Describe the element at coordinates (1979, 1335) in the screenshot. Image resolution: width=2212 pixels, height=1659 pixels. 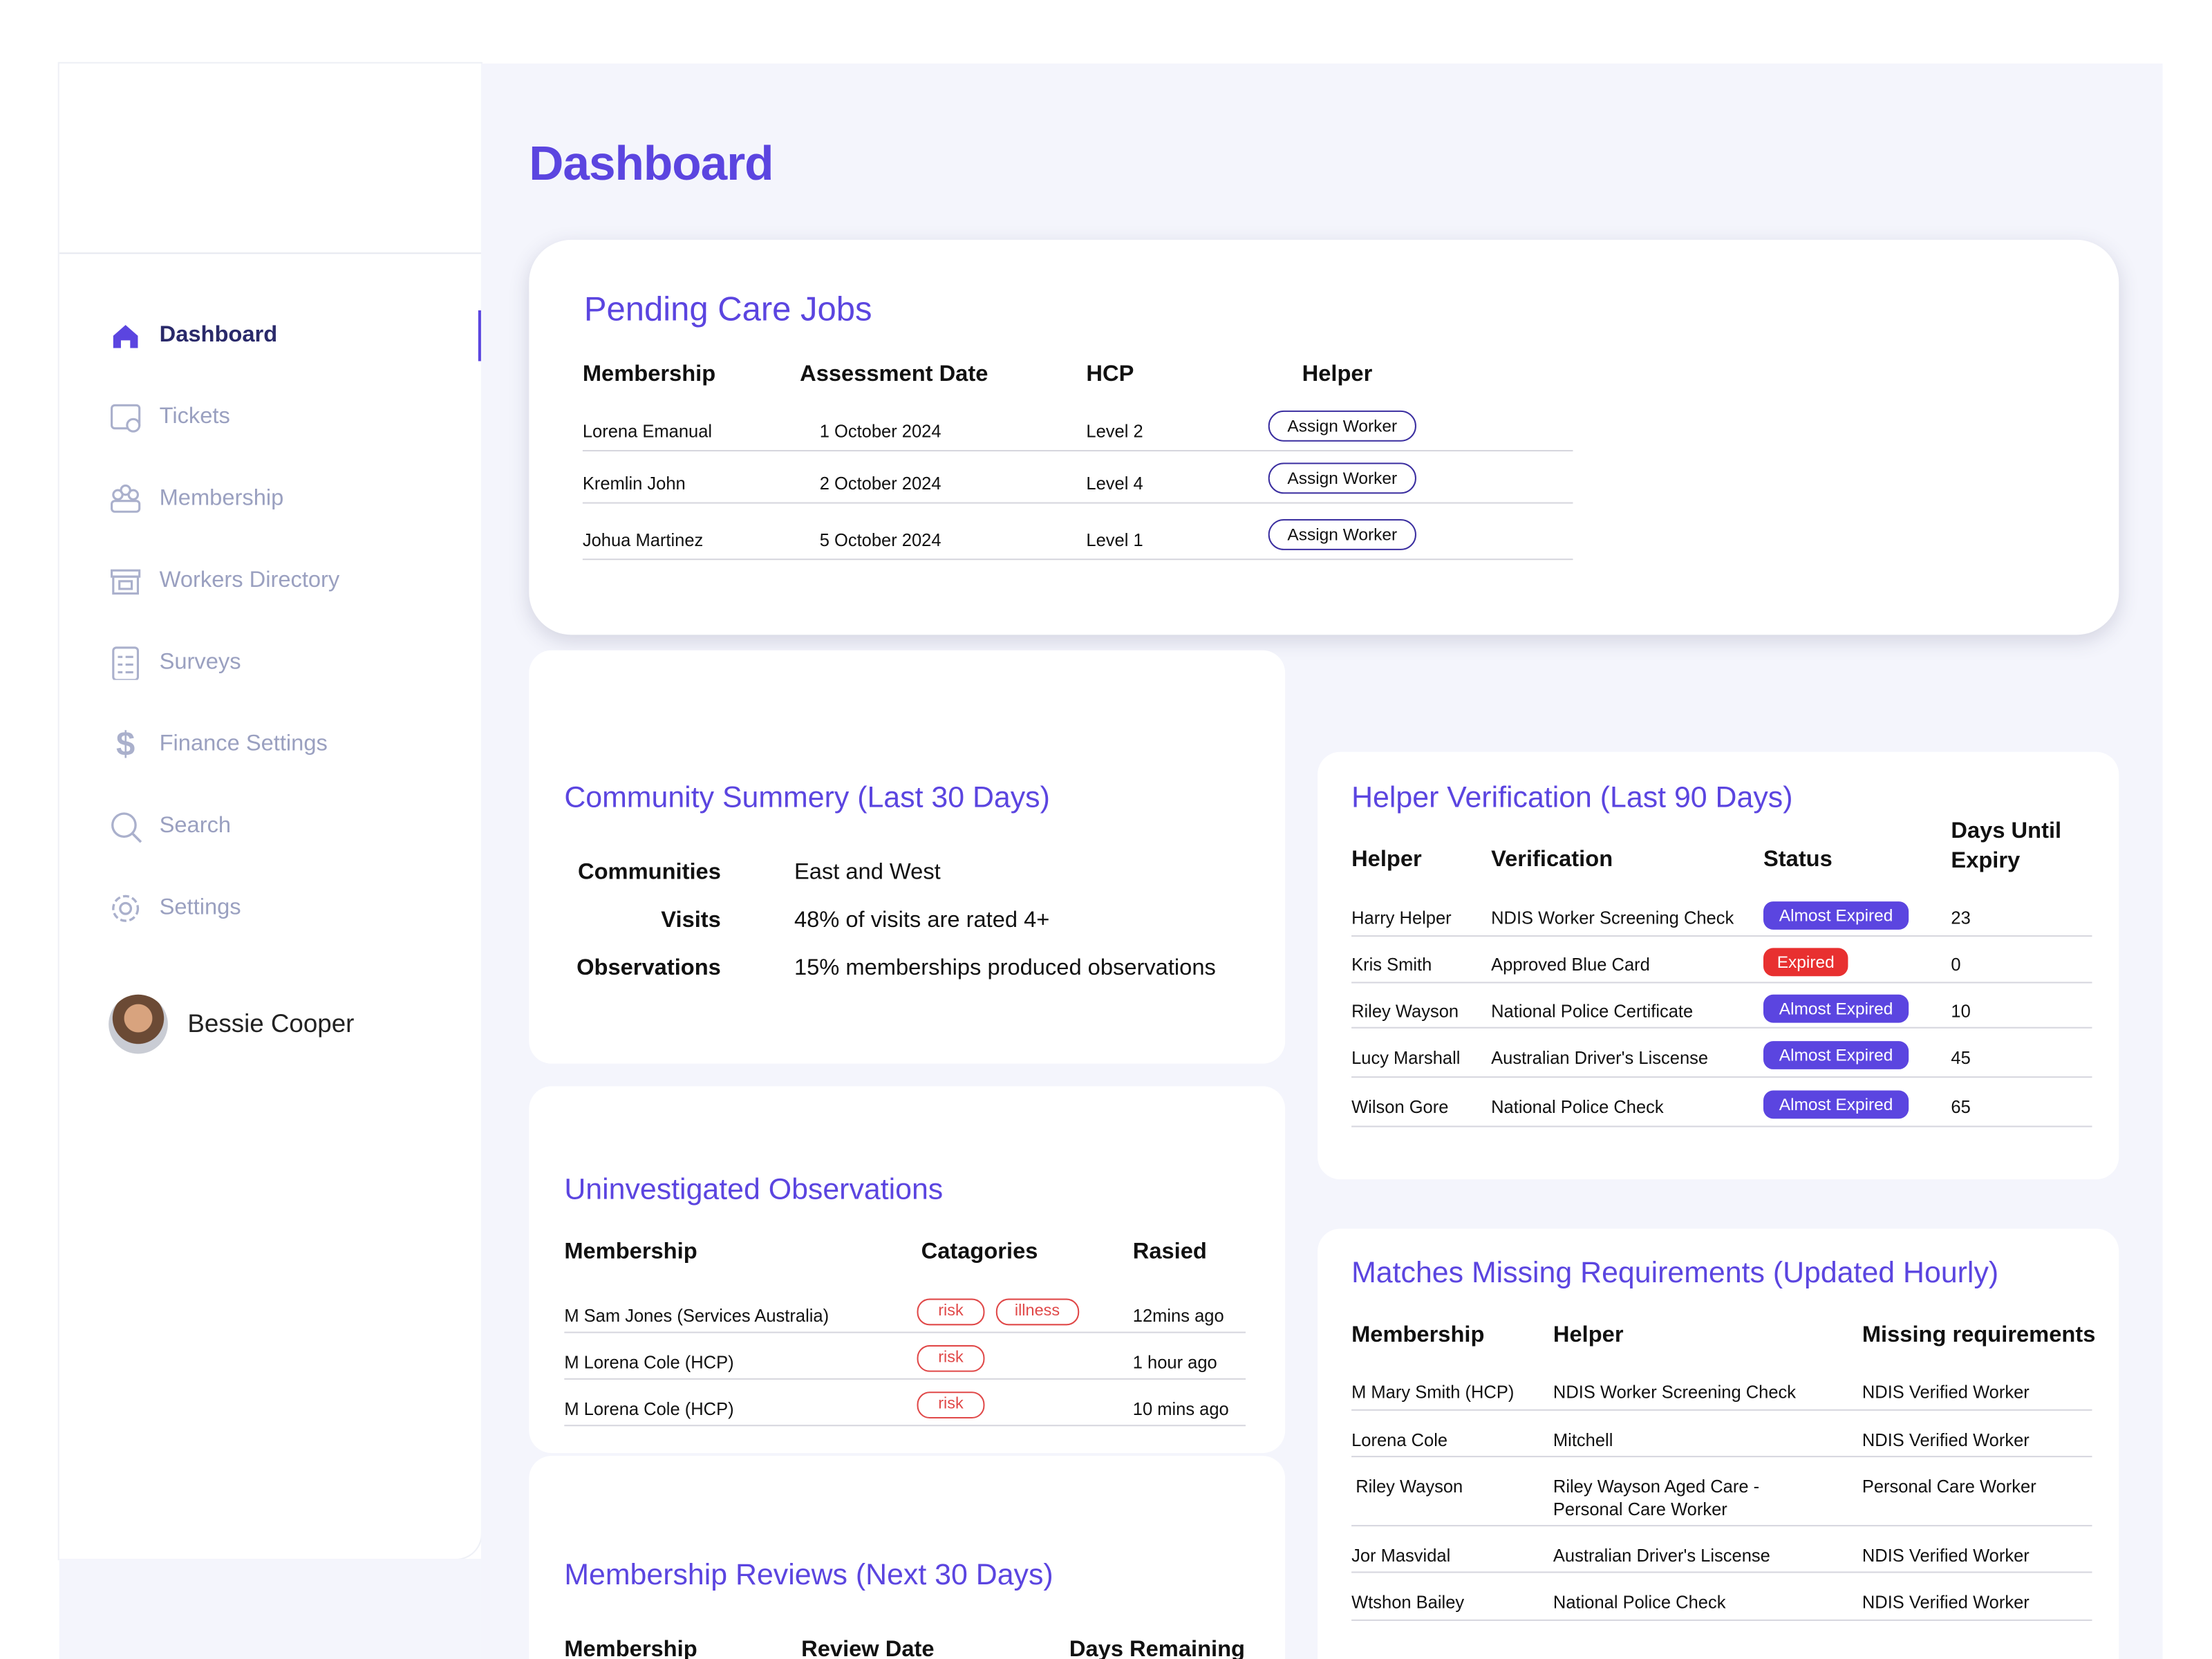
I see `column-header: Missing requirements` at that location.